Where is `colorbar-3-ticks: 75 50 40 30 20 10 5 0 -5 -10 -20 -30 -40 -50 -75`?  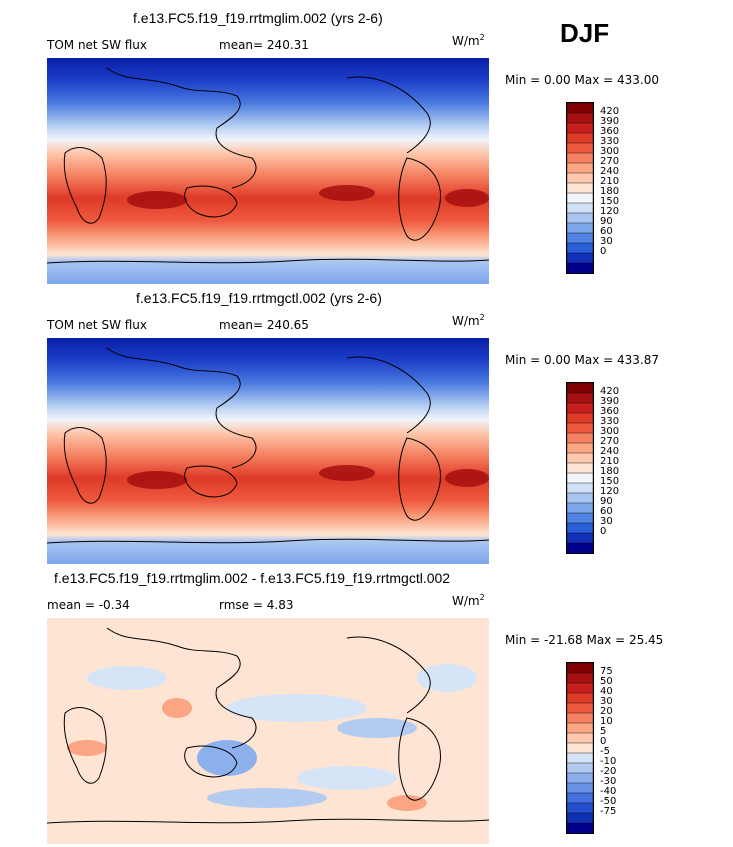 colorbar-3-ticks: 75 50 40 30 20 10 5 0 -5 -10 -20 -30 -40 -50 -75 is located at coordinates (630, 748).